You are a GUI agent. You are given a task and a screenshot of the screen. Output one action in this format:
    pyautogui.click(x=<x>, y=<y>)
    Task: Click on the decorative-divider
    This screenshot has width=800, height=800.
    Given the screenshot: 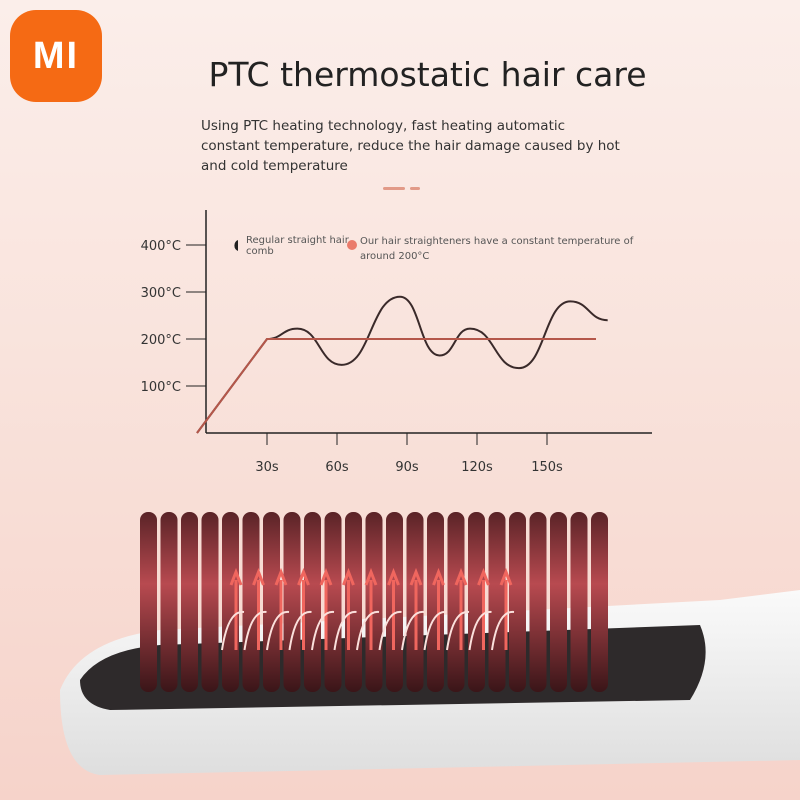 What is the action you would take?
    pyautogui.click(x=402, y=188)
    